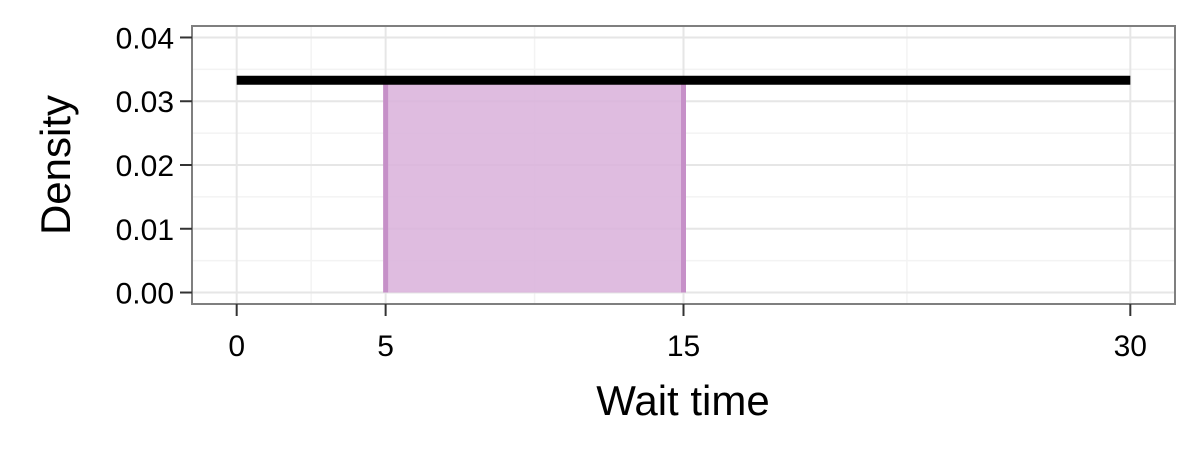 This screenshot has height=450, width=1200. What do you see at coordinates (145, 38) in the screenshot?
I see `y-tick-label: 0.04` at bounding box center [145, 38].